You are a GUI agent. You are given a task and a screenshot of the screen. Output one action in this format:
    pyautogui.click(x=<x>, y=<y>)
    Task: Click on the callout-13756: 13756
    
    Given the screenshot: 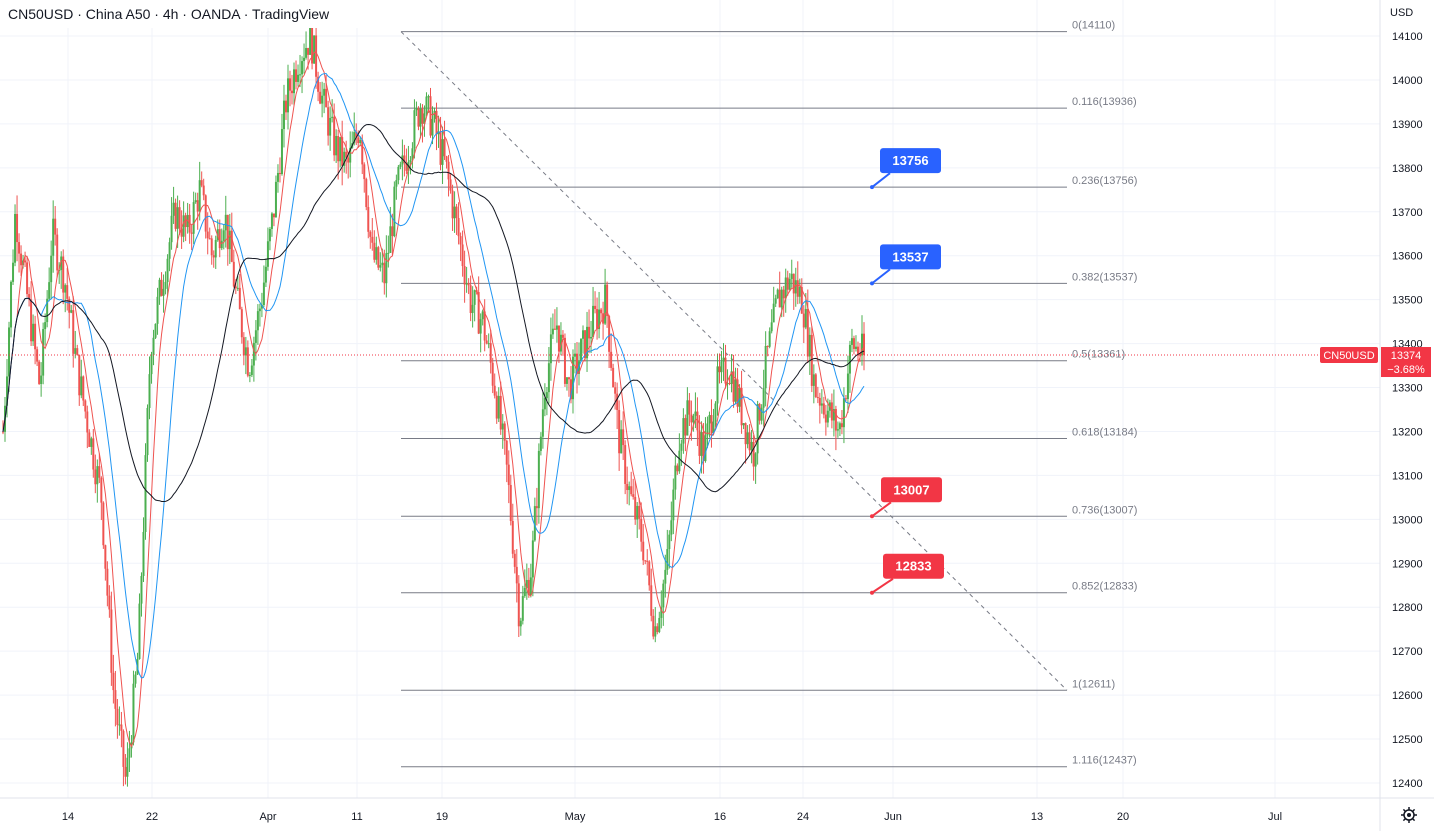 What is the action you would take?
    pyautogui.click(x=905, y=169)
    